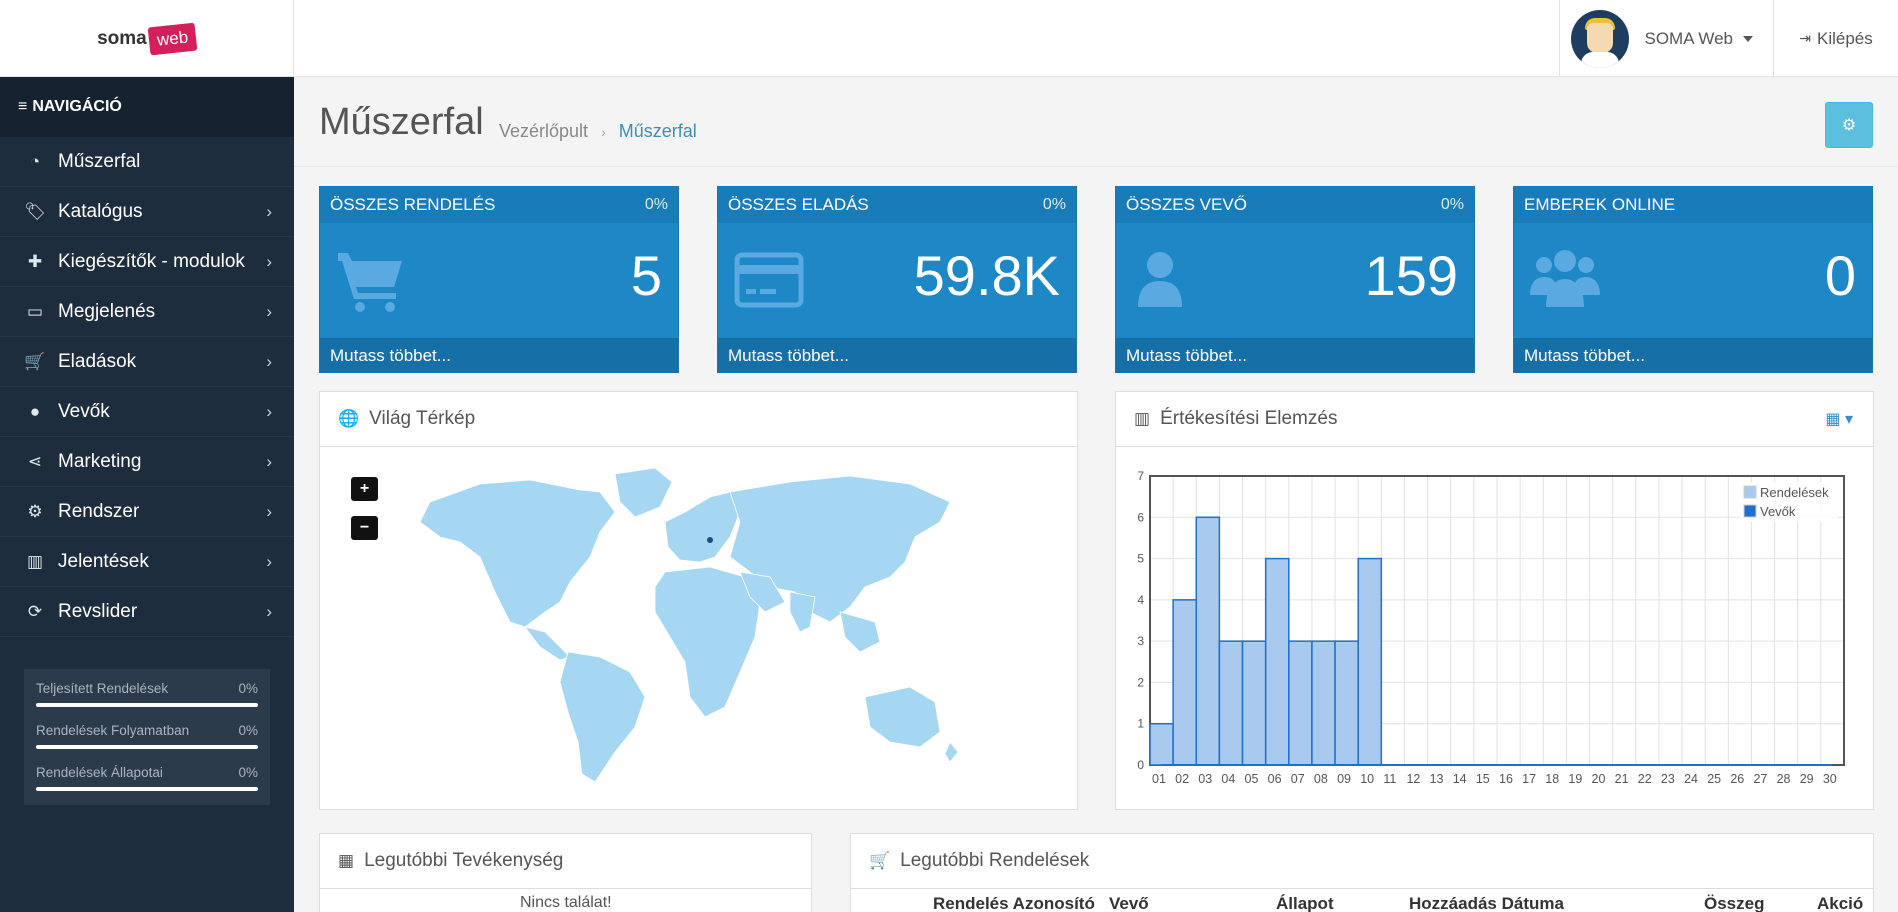  I want to click on map-region-india, so click(802, 612).